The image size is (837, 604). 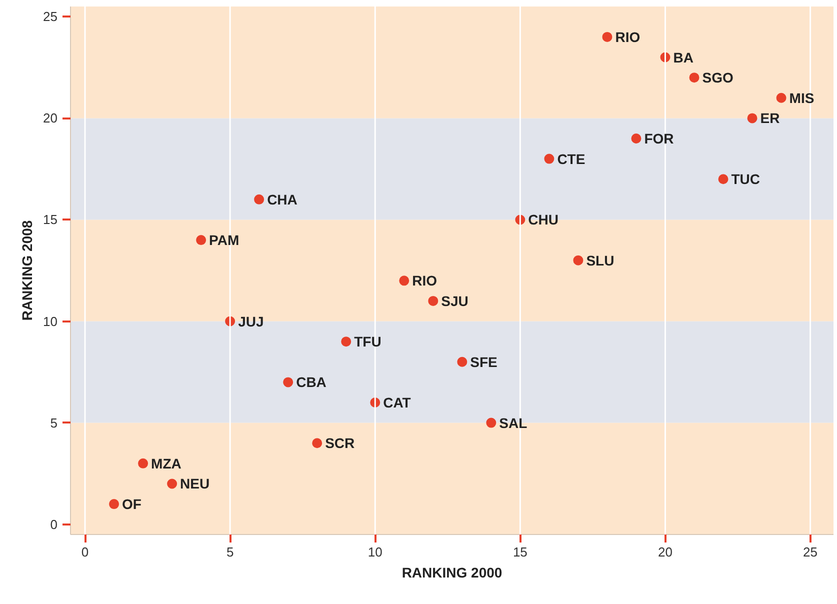 What do you see at coordinates (543, 220) in the screenshot?
I see `annotation: CHU` at bounding box center [543, 220].